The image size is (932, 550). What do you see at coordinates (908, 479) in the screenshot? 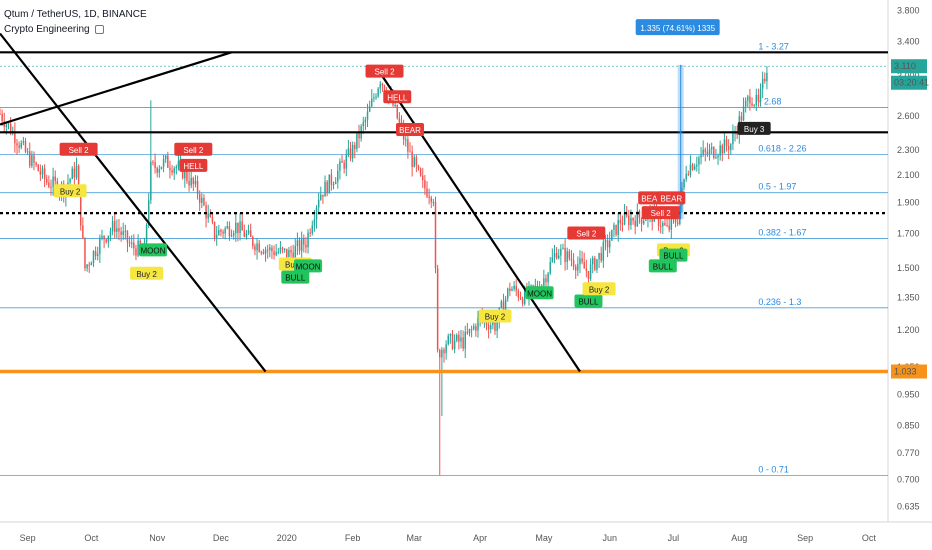
I see `price-tick-label: 0.700` at bounding box center [908, 479].